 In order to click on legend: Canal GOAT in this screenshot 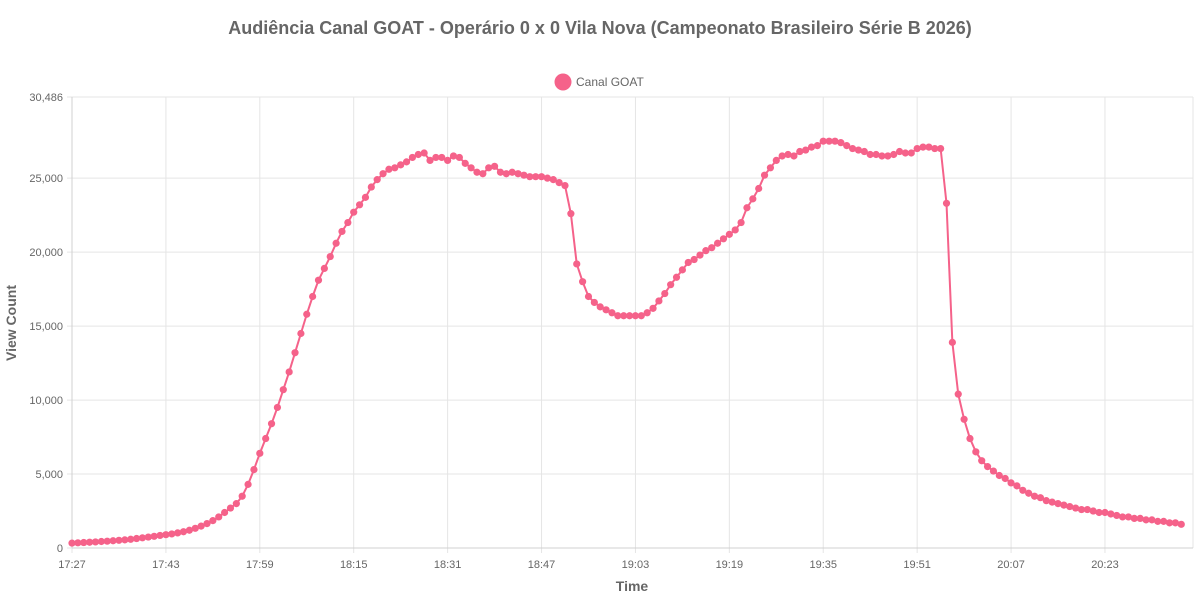, I will do `click(599, 82)`.